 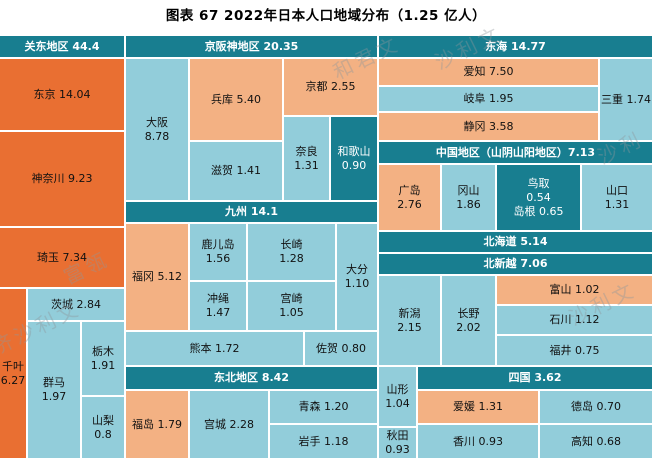 I want to click on cell-name: 栃木, so click(x=103, y=351).